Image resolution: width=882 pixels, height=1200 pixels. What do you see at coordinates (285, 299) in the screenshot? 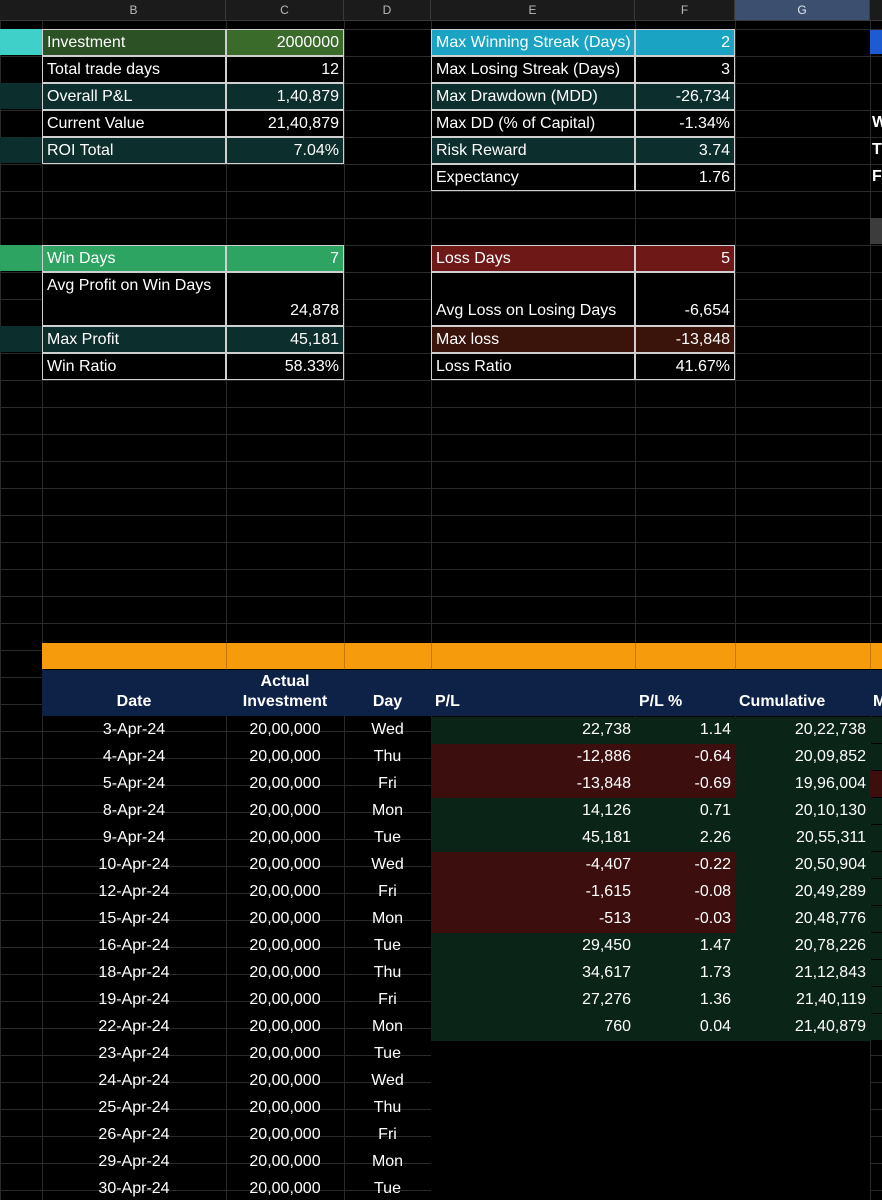
I see `win-value: 24,878` at bounding box center [285, 299].